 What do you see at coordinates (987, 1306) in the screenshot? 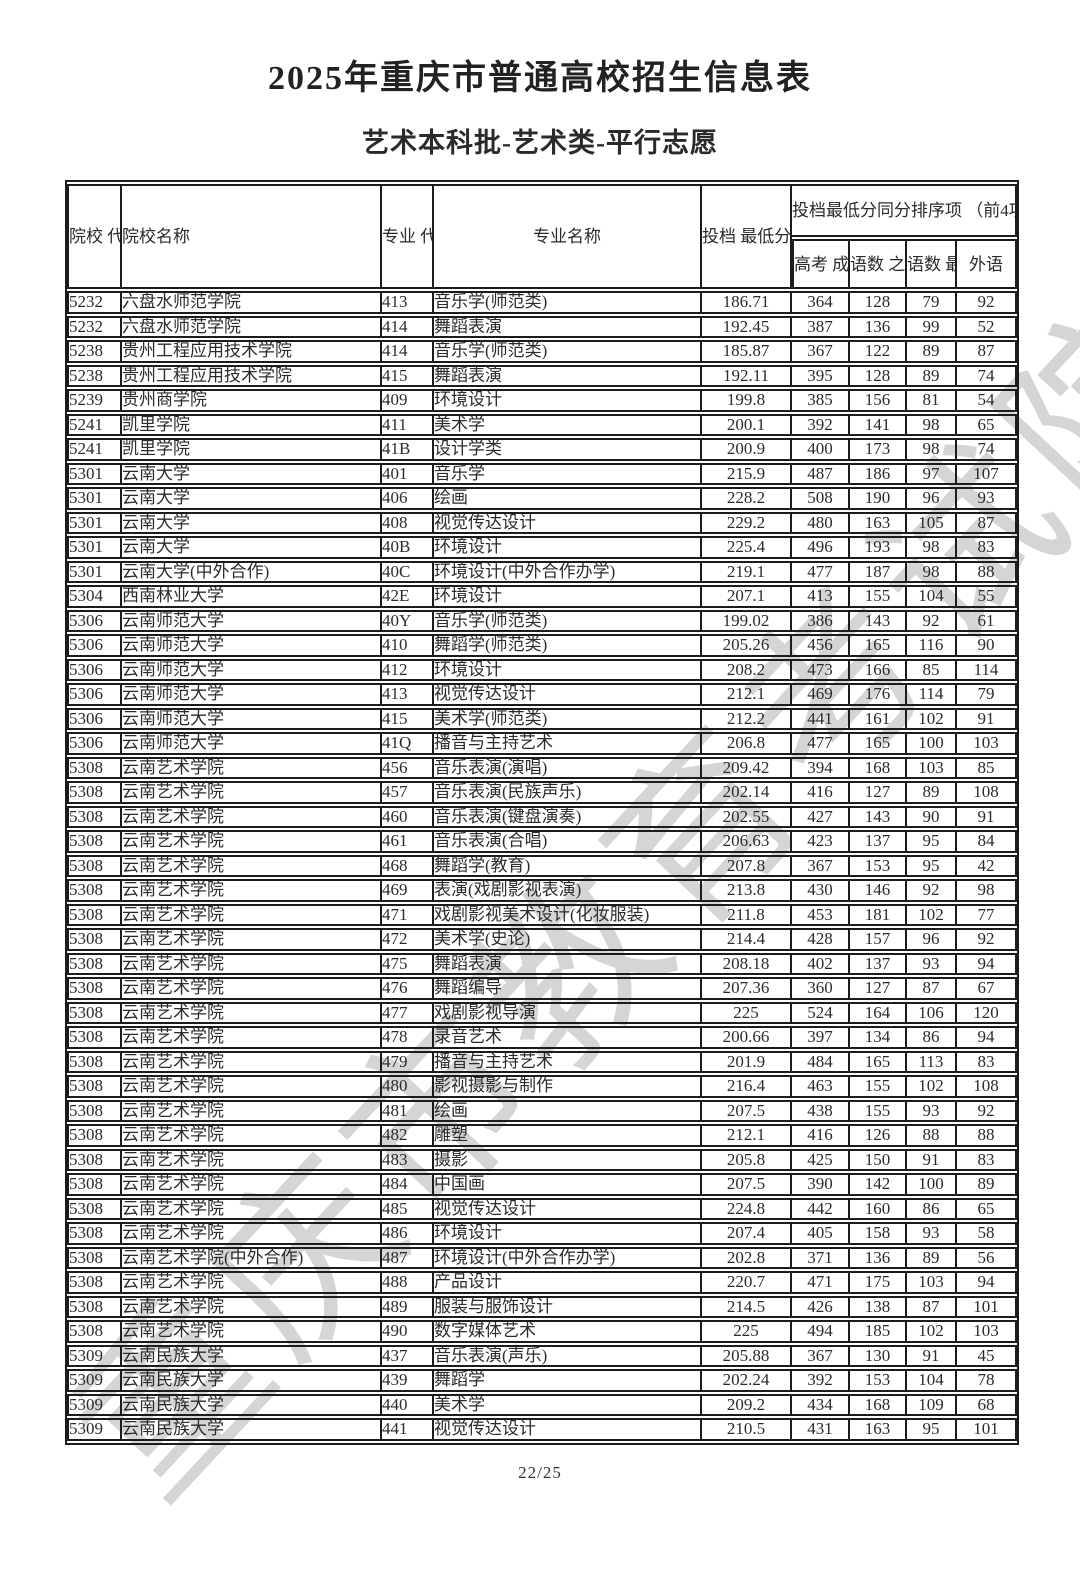
I see `foreign-language-cell: 101` at bounding box center [987, 1306].